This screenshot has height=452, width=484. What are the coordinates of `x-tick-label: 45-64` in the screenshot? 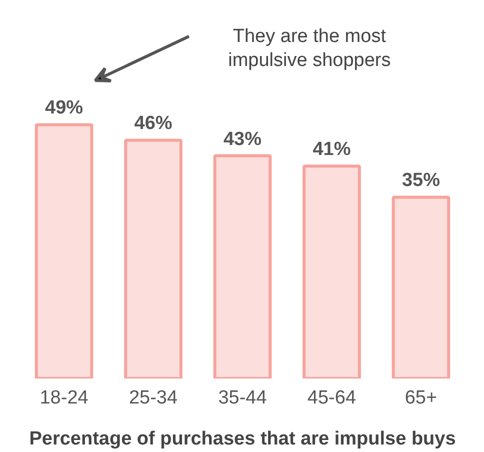 It's located at (331, 398).